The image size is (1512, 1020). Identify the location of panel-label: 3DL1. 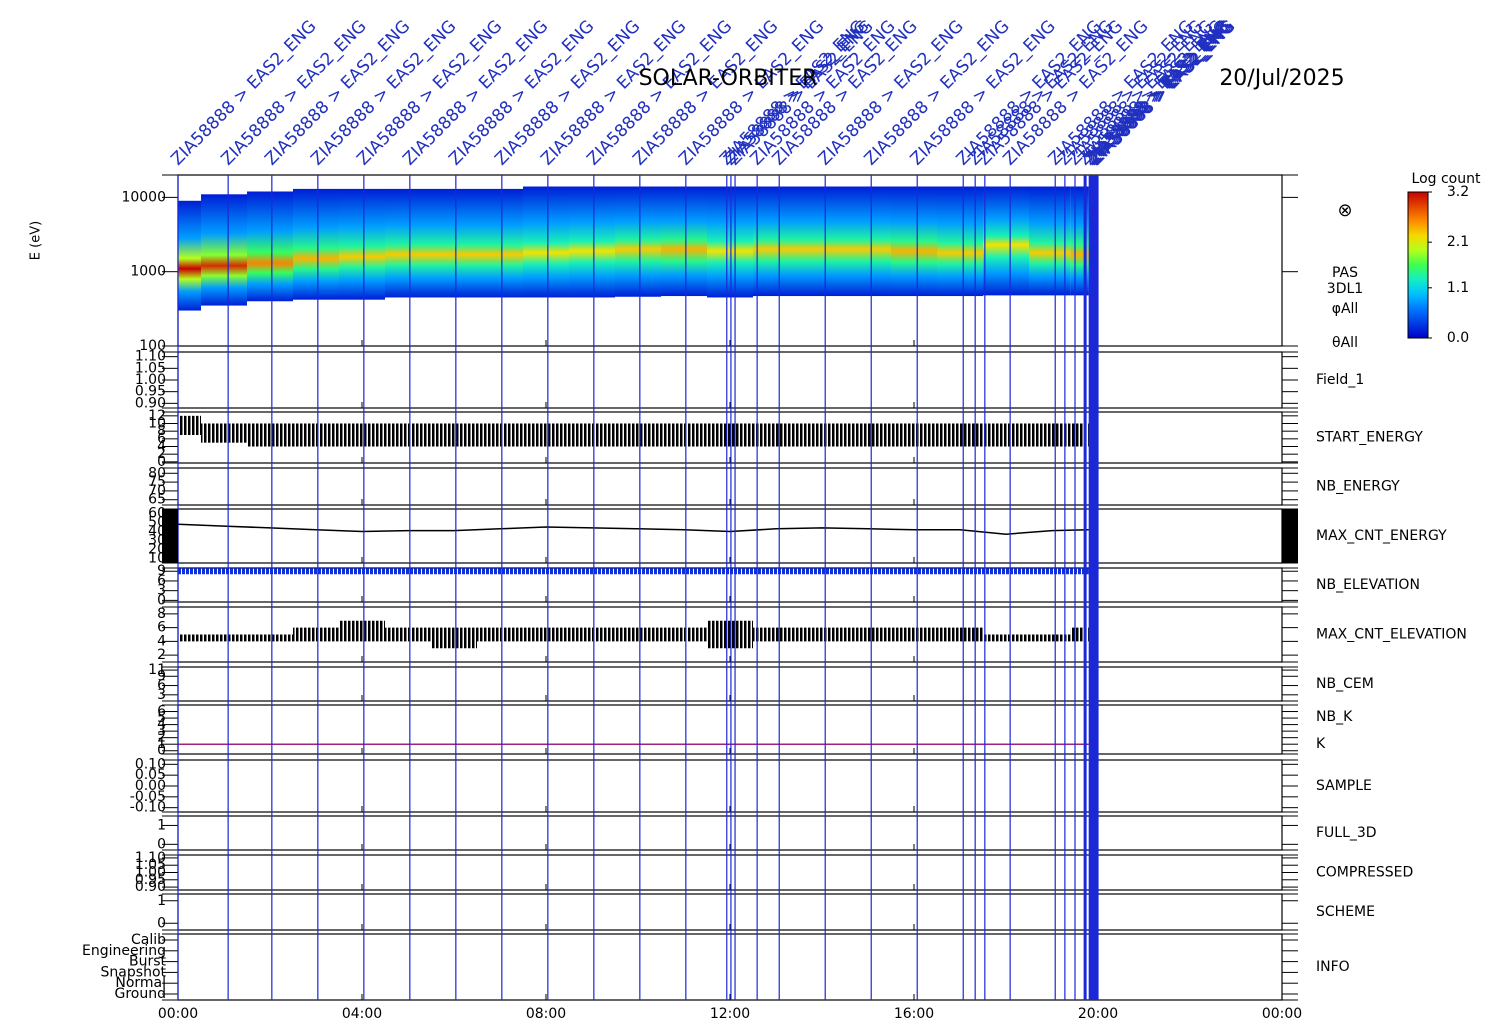
(1345, 289).